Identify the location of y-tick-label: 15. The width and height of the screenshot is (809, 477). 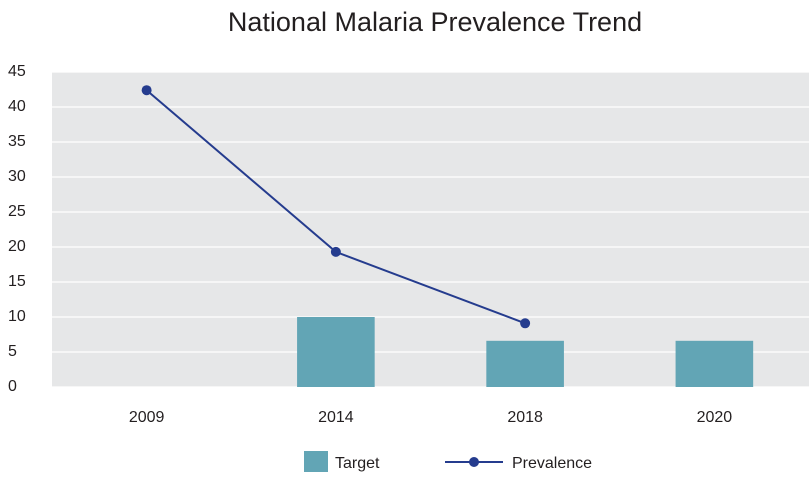
(17, 281).